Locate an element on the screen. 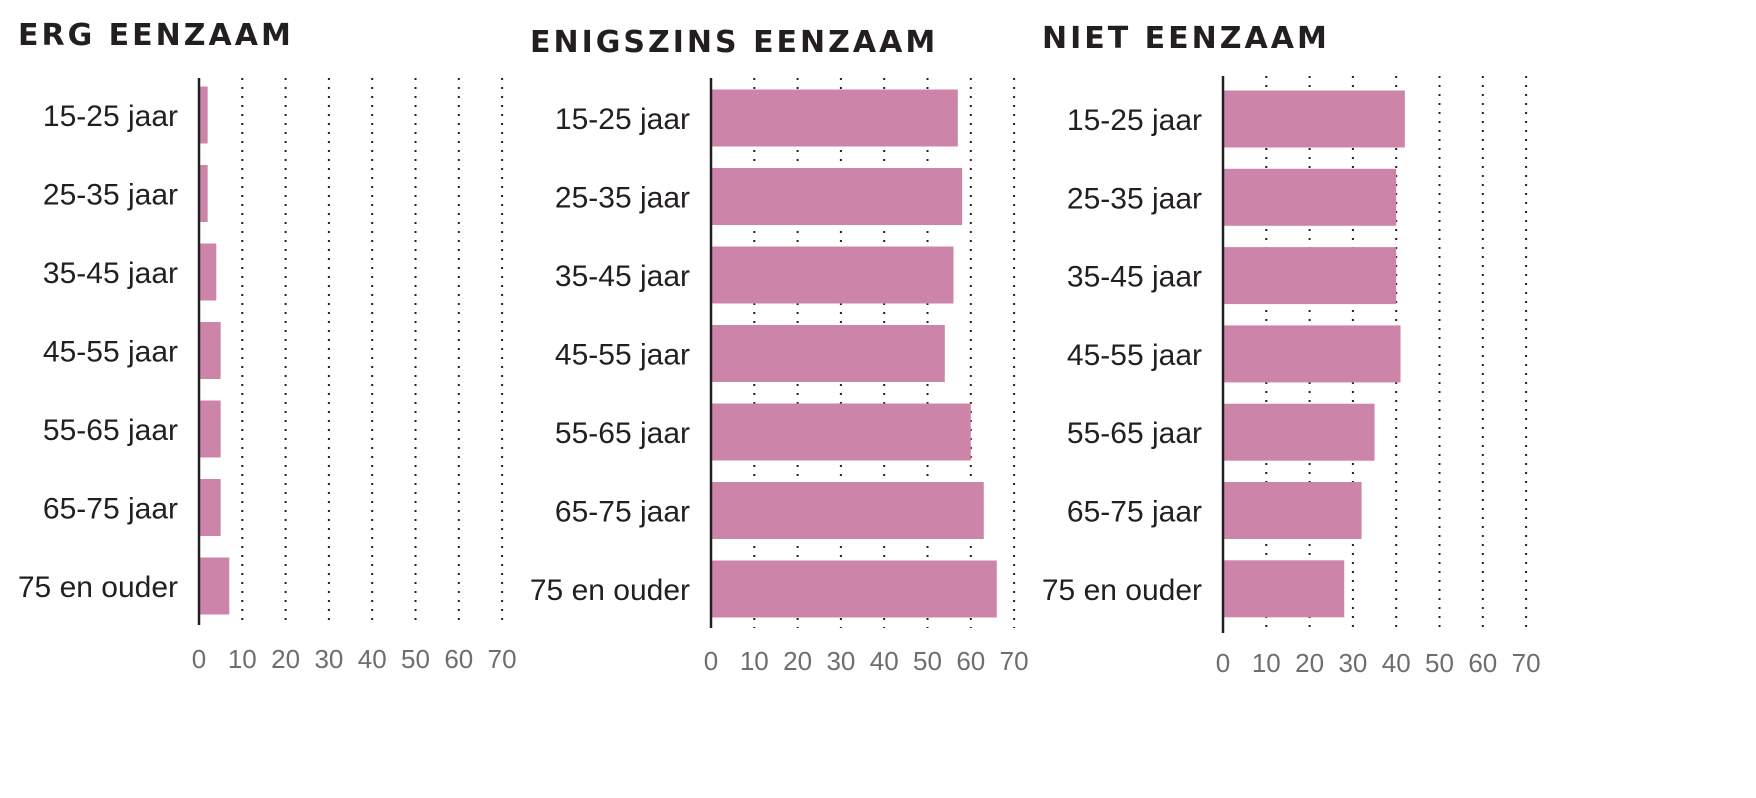 The height and width of the screenshot is (798, 1756). chart-title: ERG EENZAAM is located at coordinates (156, 35).